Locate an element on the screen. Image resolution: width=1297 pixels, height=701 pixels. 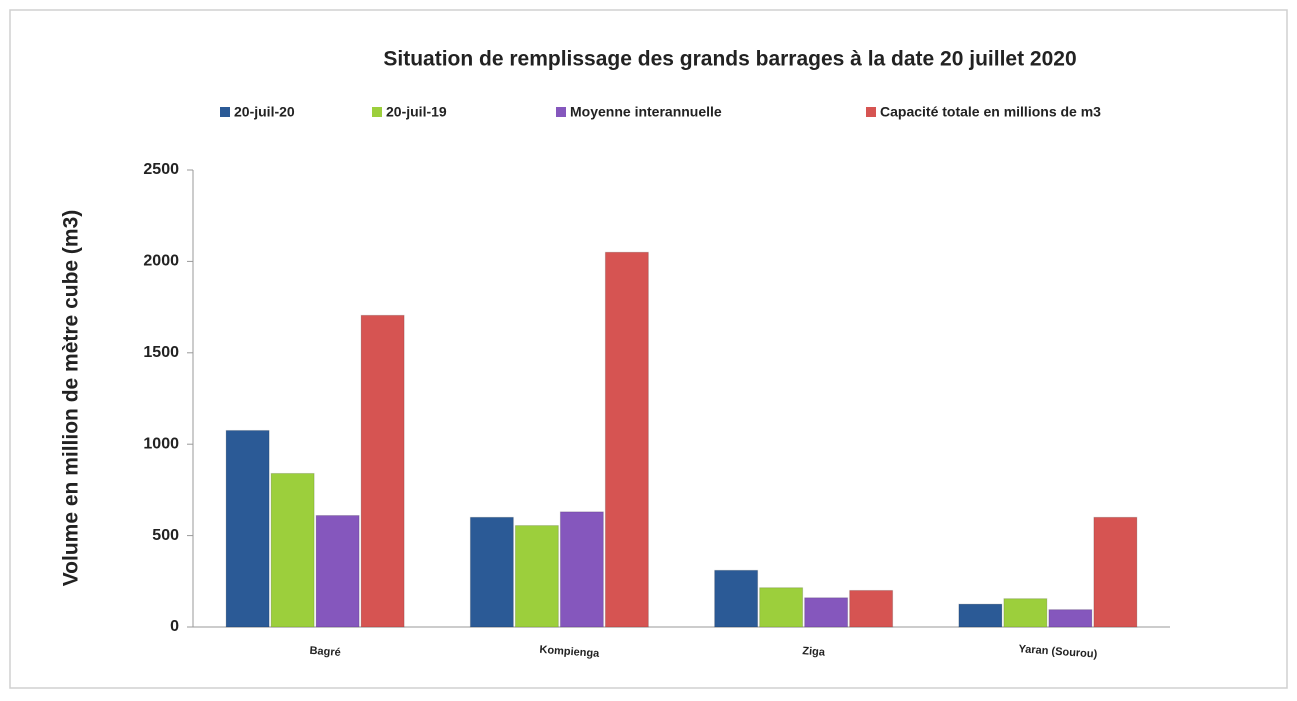
x-tick-label: Bagré is located at coordinates (325, 652).